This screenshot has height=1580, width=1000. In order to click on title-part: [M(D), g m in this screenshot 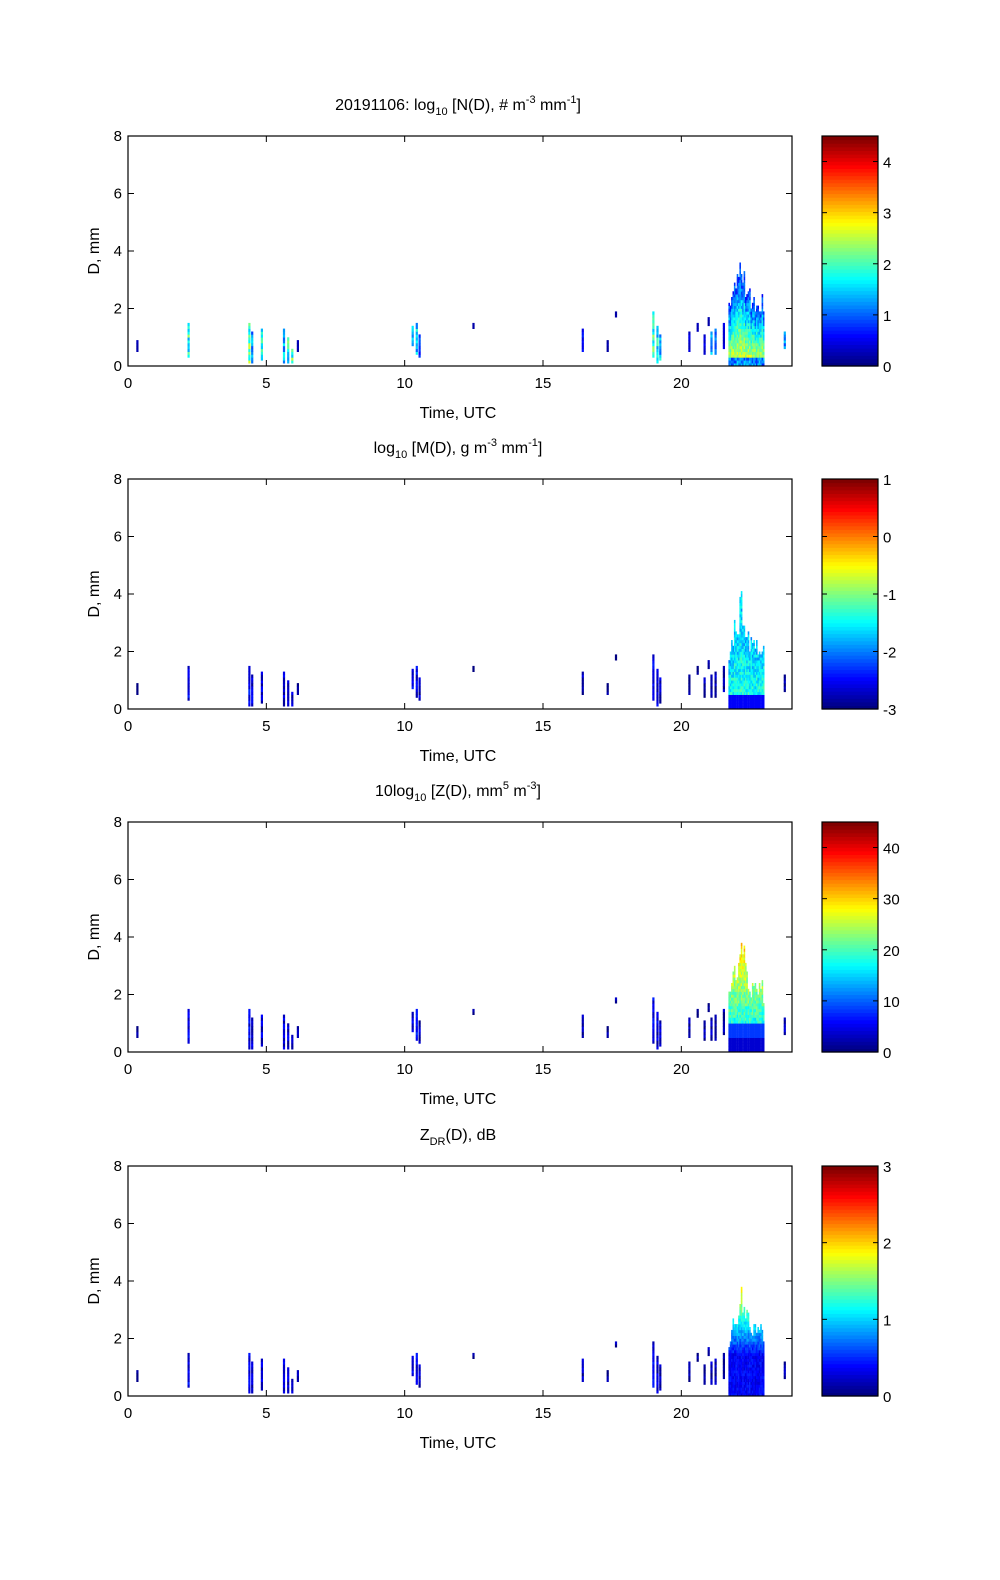, I will do `click(447, 448)`.